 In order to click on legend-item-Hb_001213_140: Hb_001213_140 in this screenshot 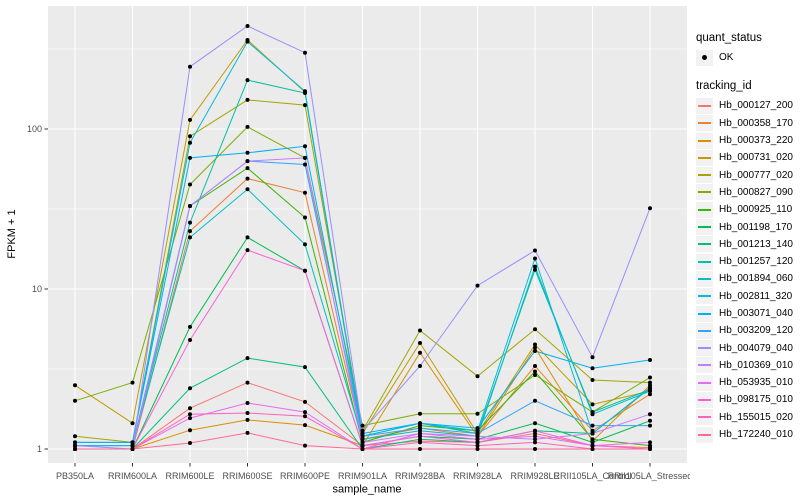, I will do `click(748, 244)`.